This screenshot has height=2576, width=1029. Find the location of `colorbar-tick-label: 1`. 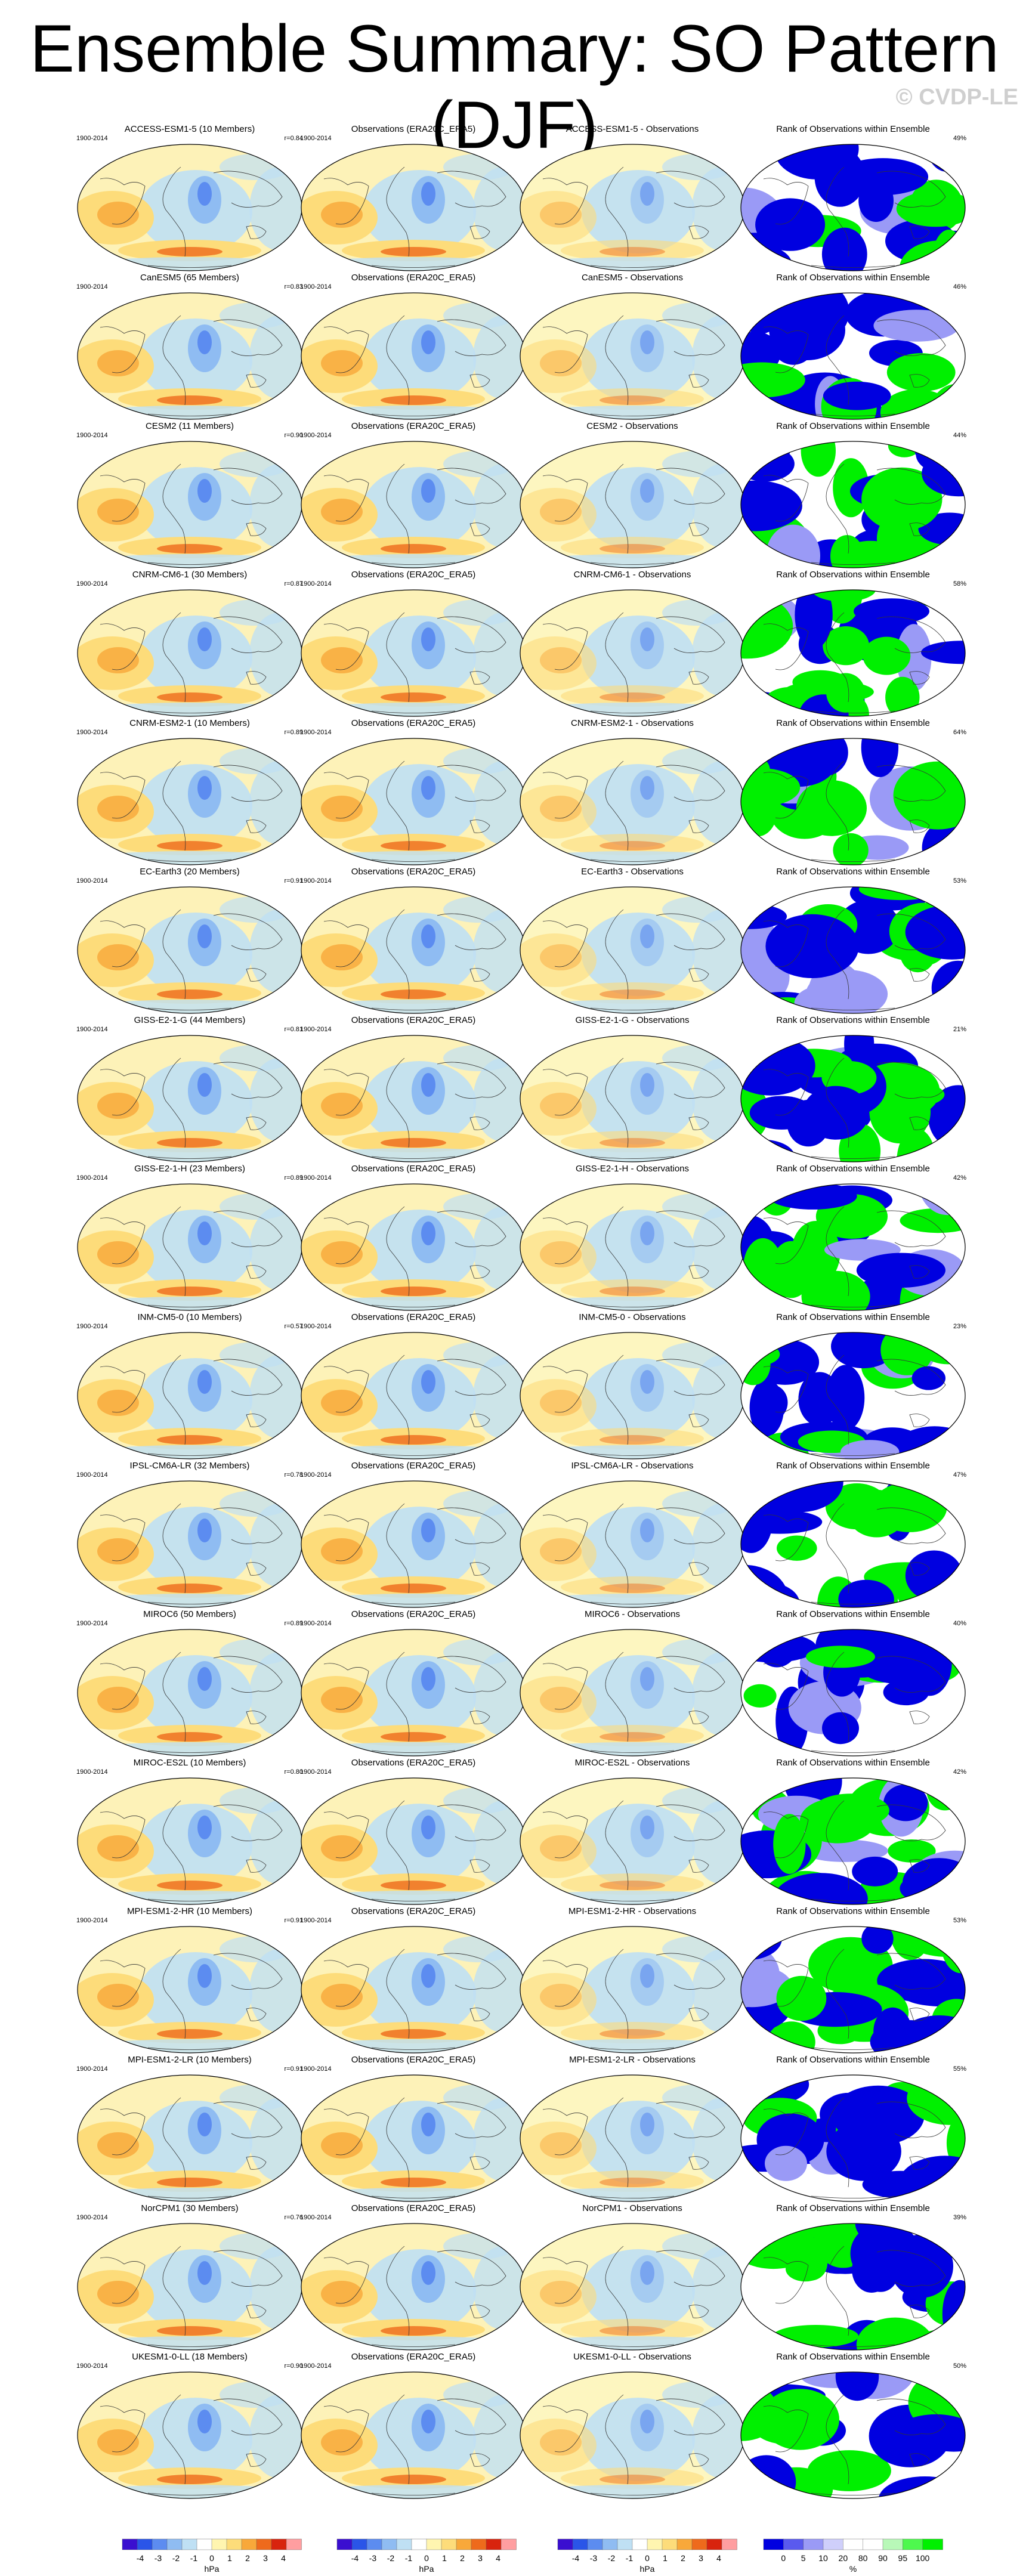

colorbar-tick-label: 1 is located at coordinates (665, 2558).